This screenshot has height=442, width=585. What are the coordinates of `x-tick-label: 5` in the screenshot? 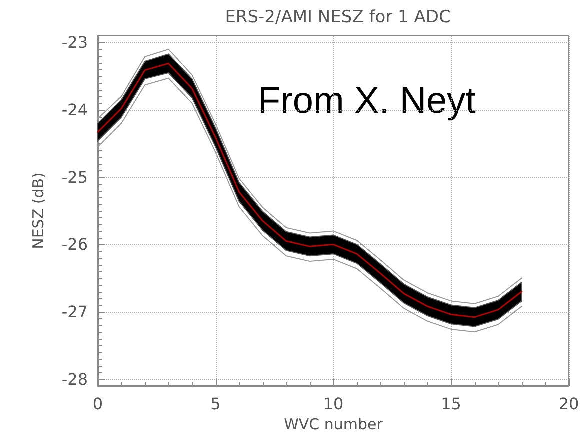 It's located at (215, 404).